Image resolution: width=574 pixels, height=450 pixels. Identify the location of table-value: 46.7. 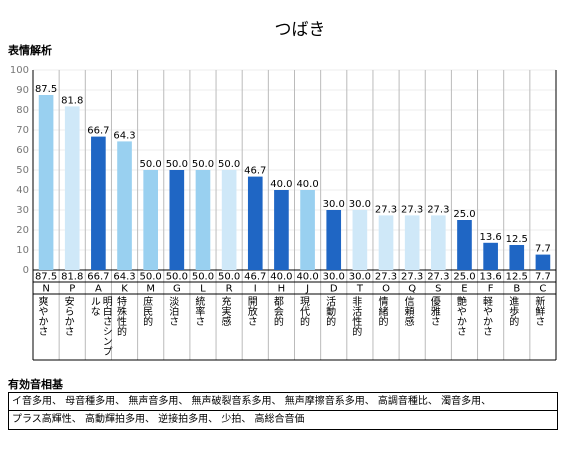
(255, 277).